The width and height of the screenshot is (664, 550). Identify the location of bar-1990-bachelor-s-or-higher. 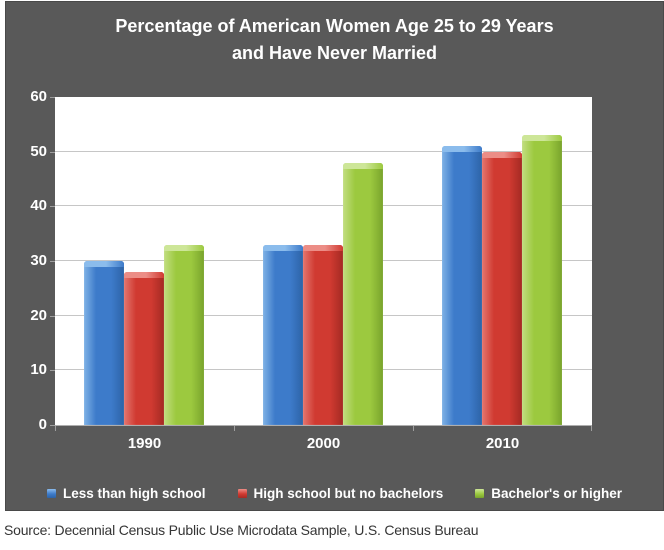
(184, 335).